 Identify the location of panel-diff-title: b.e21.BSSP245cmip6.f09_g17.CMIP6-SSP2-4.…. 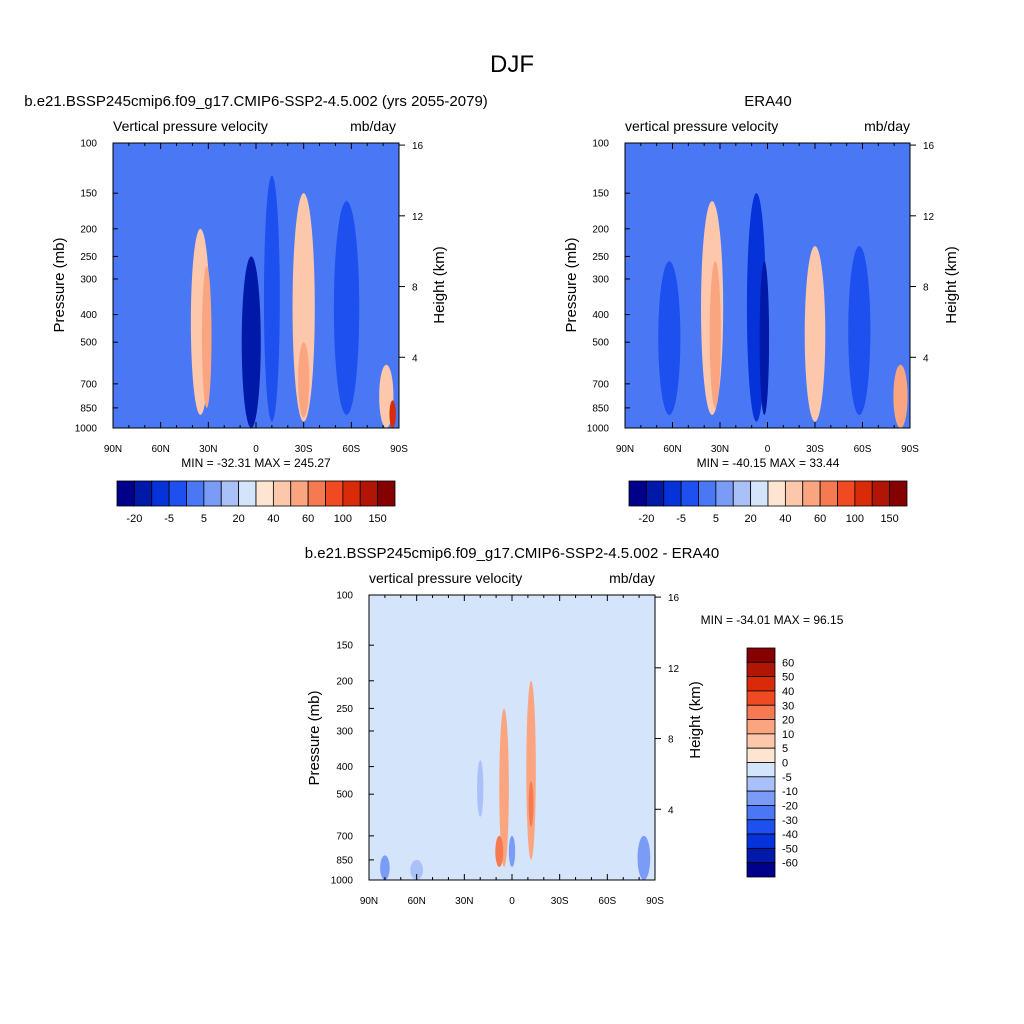
(512, 553).